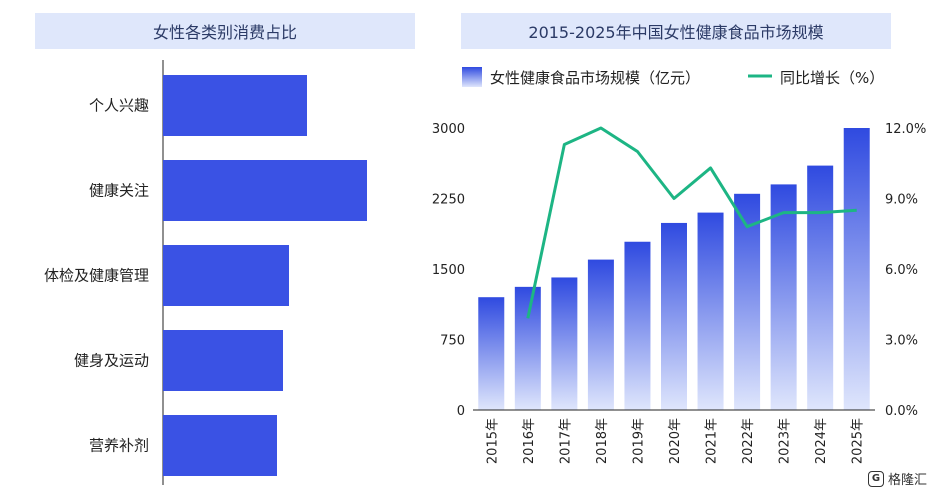 This screenshot has width=937, height=492. I want to click on x-tick-label: 2022年, so click(748, 441).